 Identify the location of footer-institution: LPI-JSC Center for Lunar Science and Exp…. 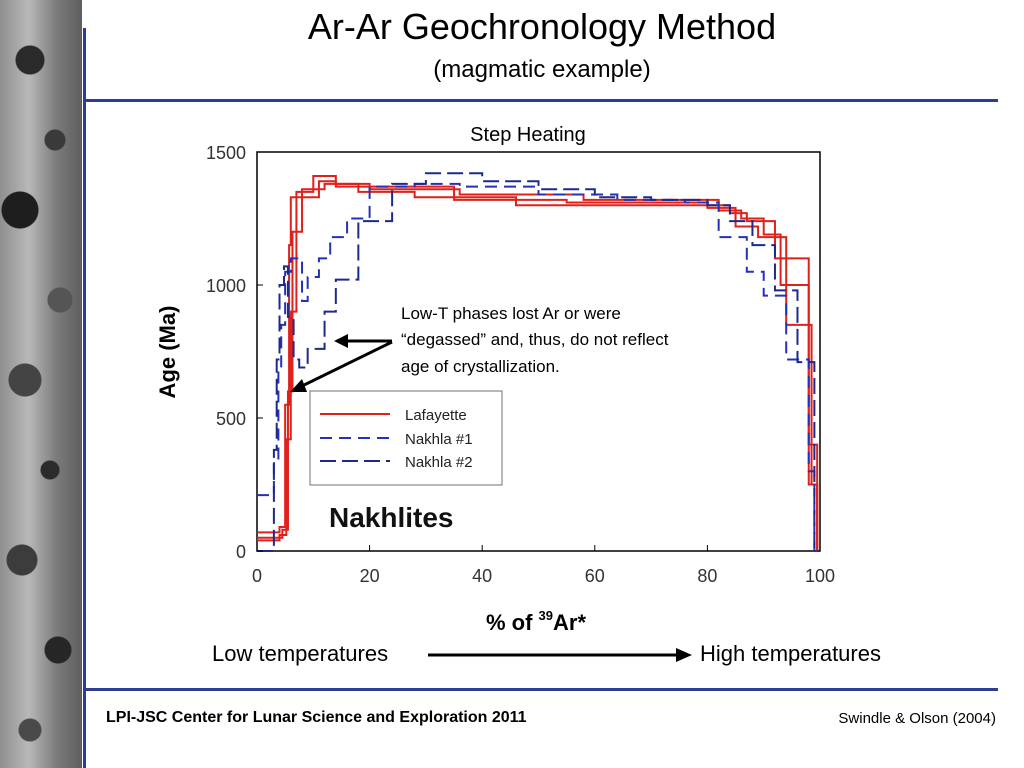
(316, 717).